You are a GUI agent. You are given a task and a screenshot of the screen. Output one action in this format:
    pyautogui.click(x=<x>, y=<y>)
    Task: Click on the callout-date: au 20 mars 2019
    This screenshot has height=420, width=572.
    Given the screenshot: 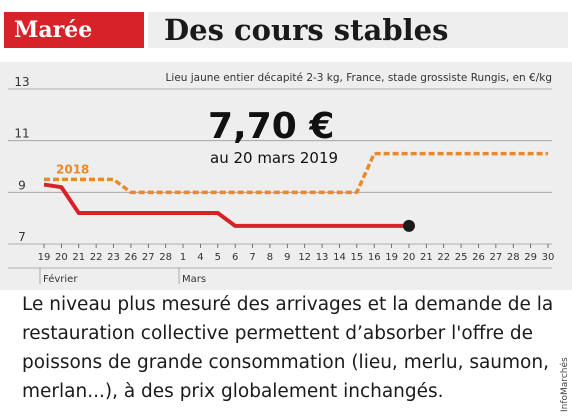 What is the action you would take?
    pyautogui.click(x=274, y=158)
    